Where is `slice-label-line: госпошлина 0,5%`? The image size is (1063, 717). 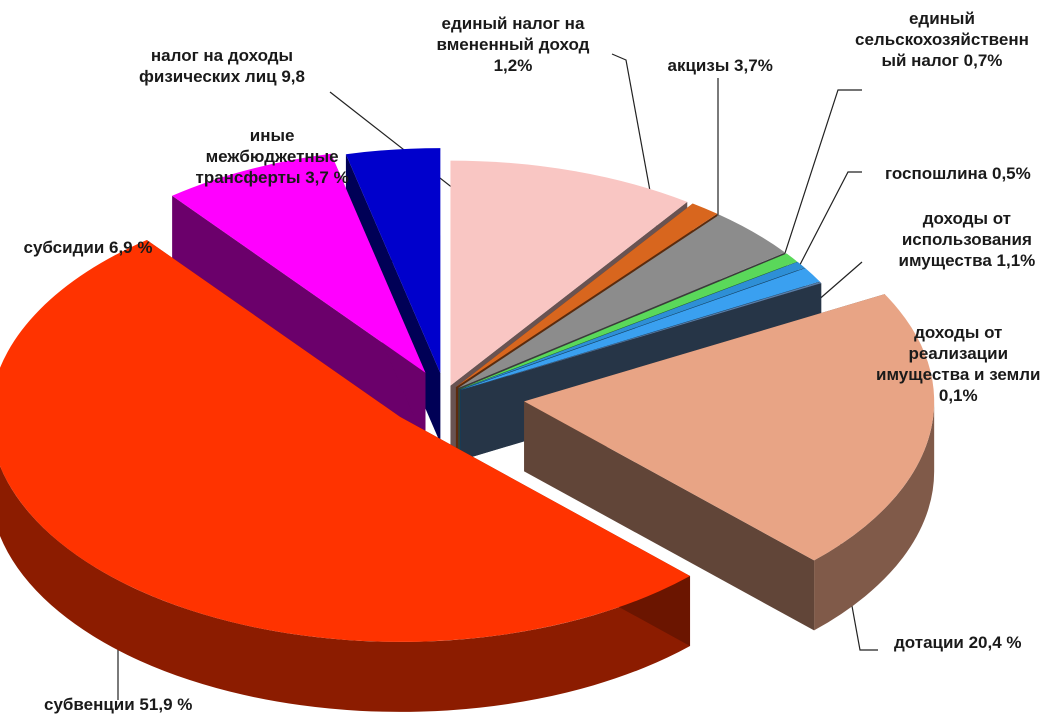
slice-label-line: госпошлина 0,5% is located at coordinates (958, 173).